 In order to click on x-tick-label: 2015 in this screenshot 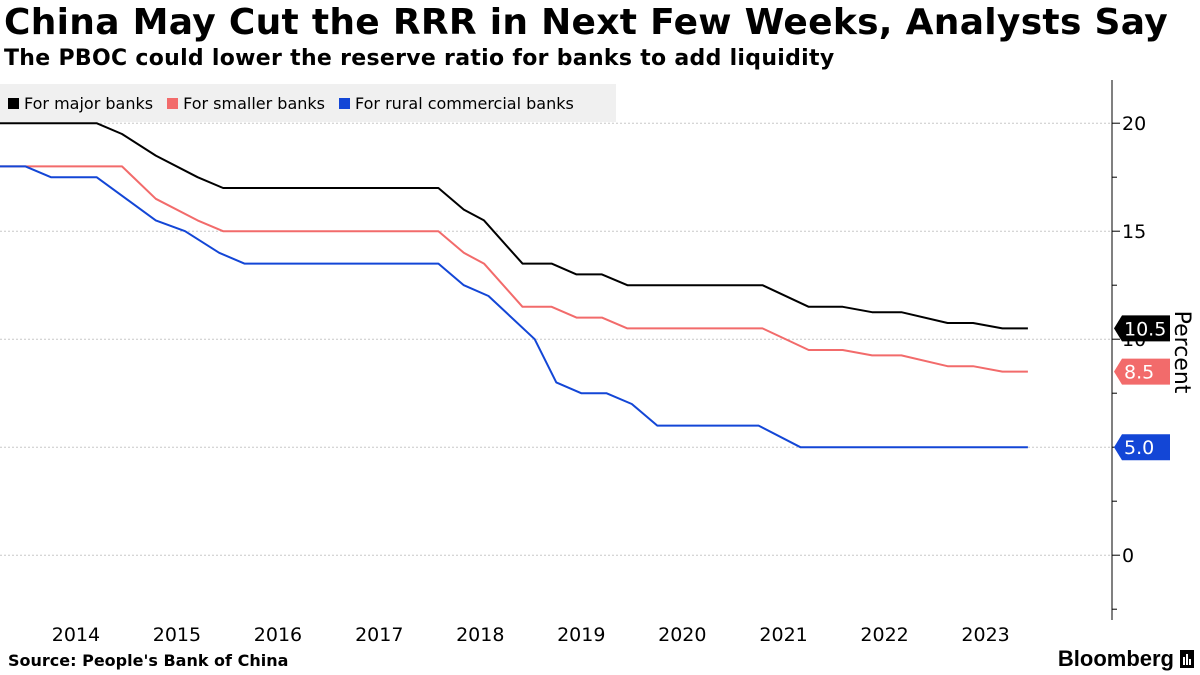, I will do `click(177, 635)`.